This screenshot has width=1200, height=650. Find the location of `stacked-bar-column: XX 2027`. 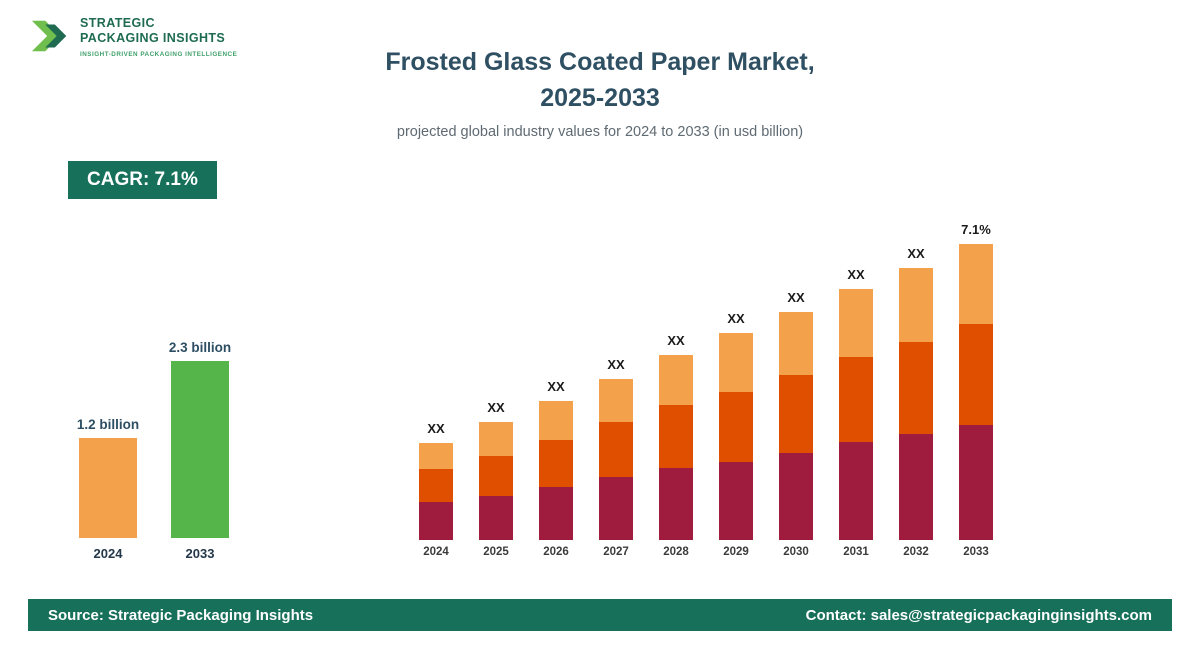

stacked-bar-column: XX 2027 is located at coordinates (616, 457).